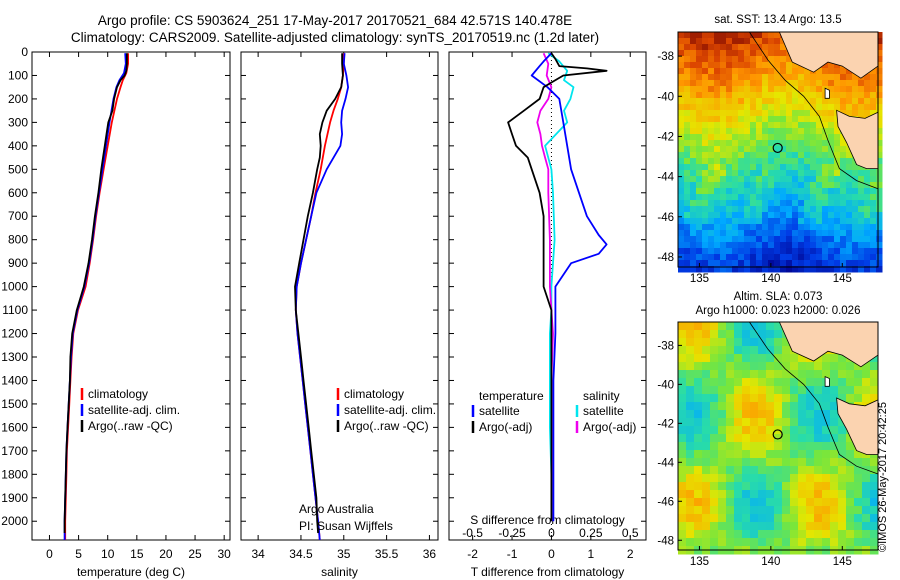  I want to click on sla-map-subtitle: Argo h1000: 0.023 h2000: 0.026, so click(778, 311).